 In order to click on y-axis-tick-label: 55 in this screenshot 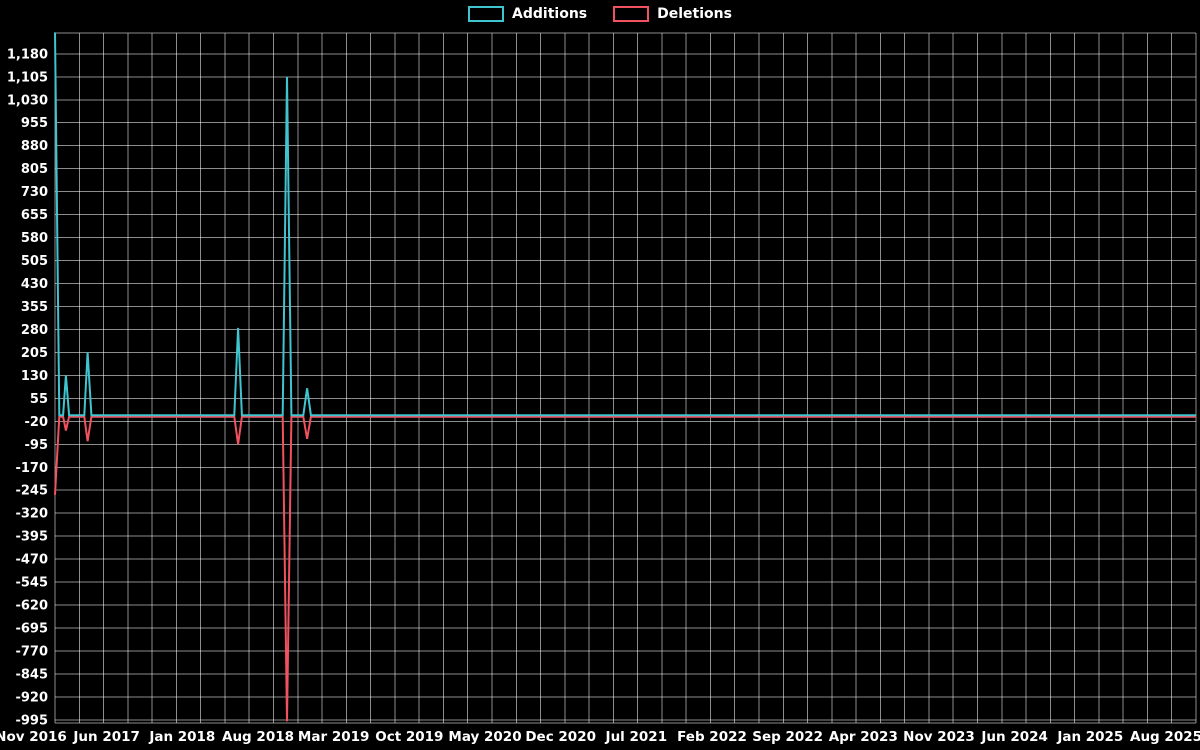, I will do `click(39, 399)`.